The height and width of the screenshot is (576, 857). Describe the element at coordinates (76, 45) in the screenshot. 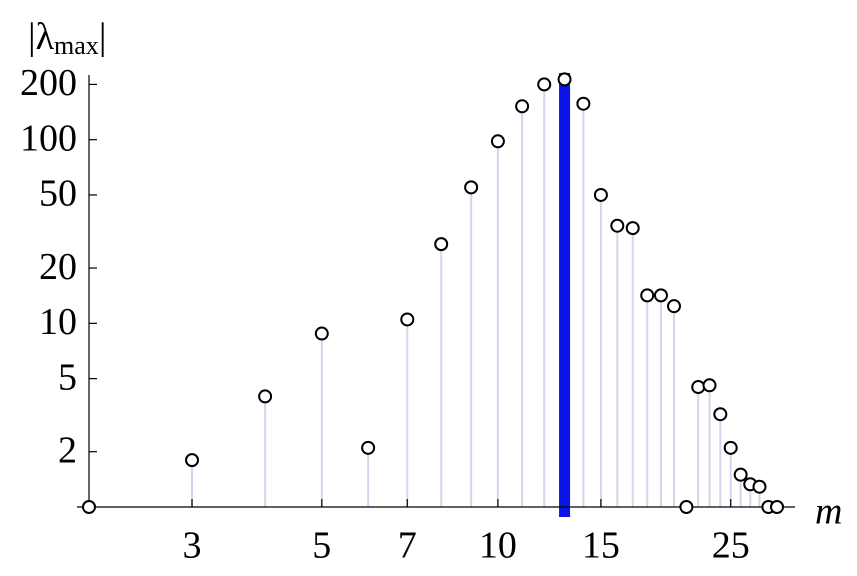

I see `y-label-sub: max` at that location.